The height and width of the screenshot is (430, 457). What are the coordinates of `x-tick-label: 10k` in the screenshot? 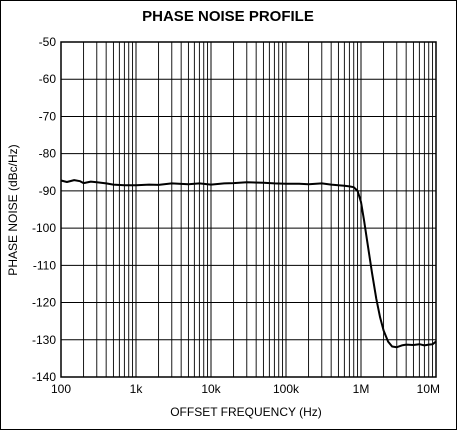 It's located at (211, 389).